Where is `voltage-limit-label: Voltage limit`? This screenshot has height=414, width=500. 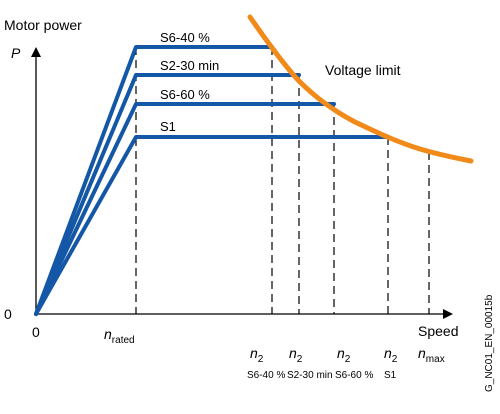 voltage-limit-label: Voltage limit is located at coordinates (363, 70).